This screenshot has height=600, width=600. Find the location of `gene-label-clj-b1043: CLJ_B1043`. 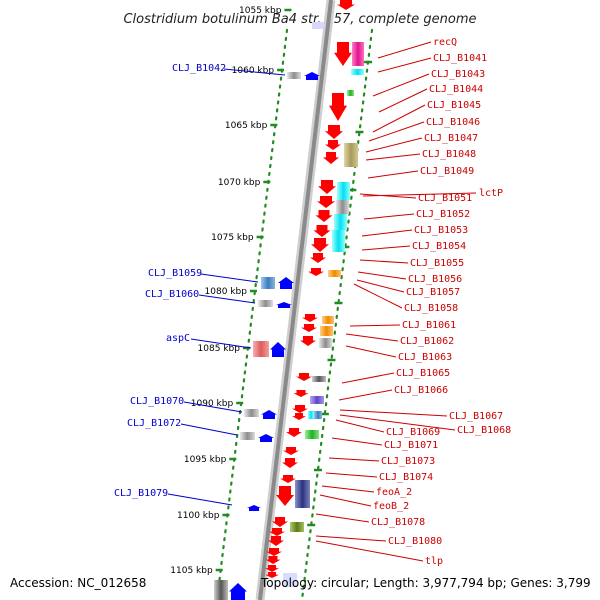

gene-label-clj-b1043: CLJ_B1043 is located at coordinates (458, 74).